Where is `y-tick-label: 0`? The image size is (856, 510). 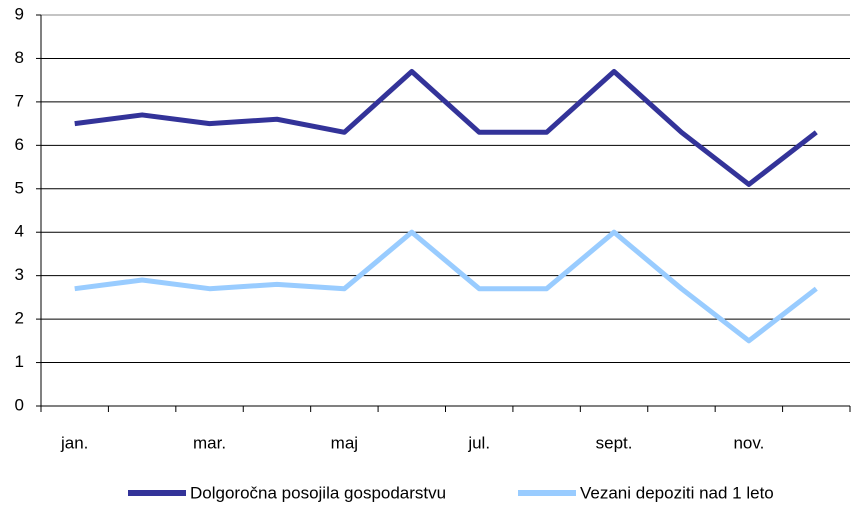 y-tick-label: 0 is located at coordinates (19, 404).